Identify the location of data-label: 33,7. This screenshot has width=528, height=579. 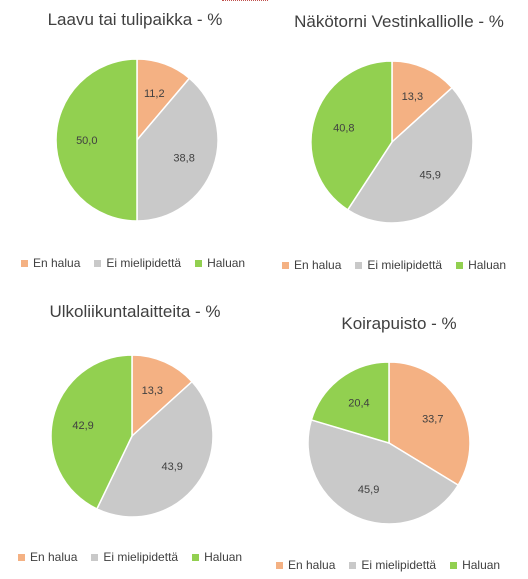
(432, 419).